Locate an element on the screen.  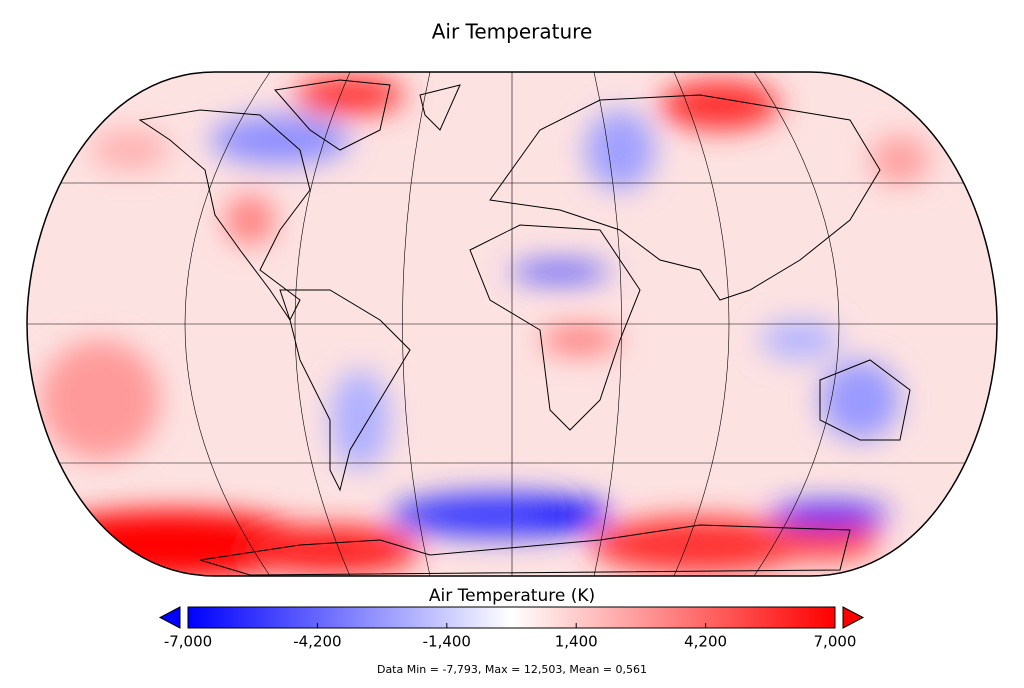
tick-label: -7,000 is located at coordinates (188, 642).